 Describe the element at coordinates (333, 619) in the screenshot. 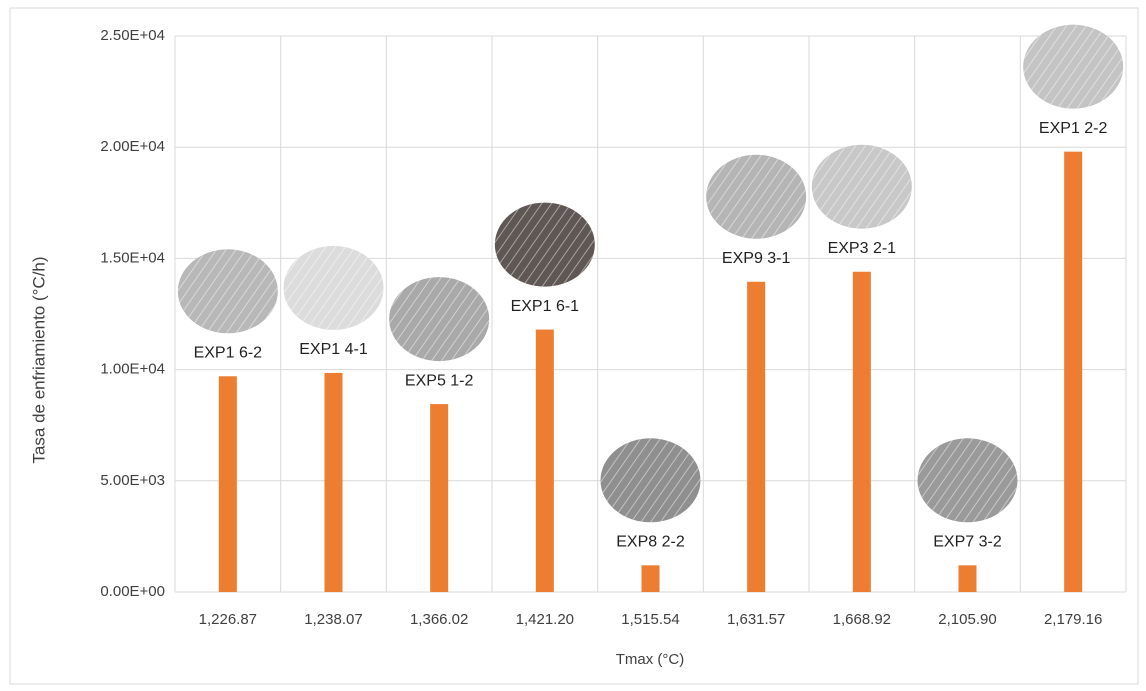

I see `x-tick-label: 1,238.07` at that location.